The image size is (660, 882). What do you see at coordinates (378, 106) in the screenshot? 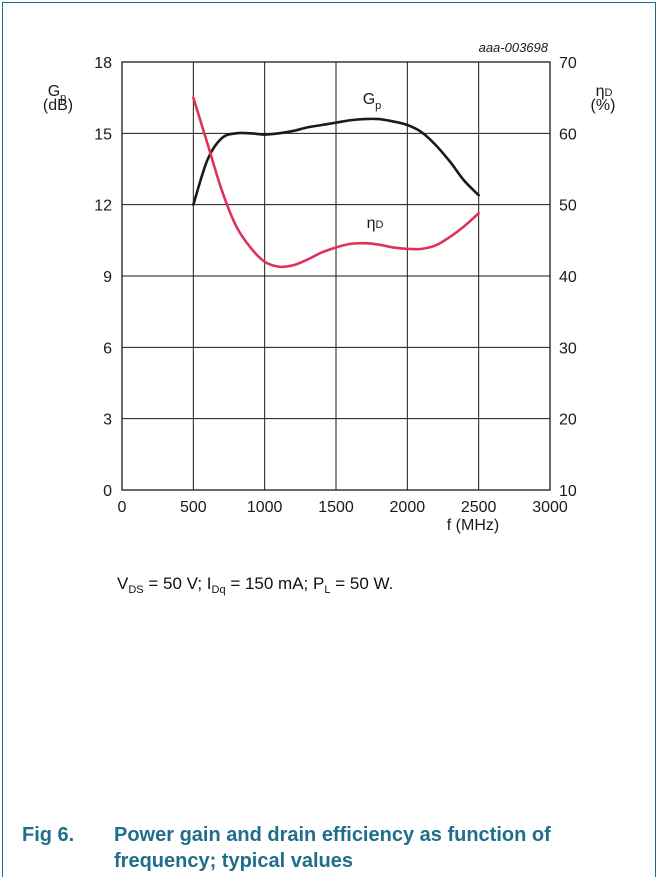
I see `series-label-gp-sub: p` at bounding box center [378, 106].